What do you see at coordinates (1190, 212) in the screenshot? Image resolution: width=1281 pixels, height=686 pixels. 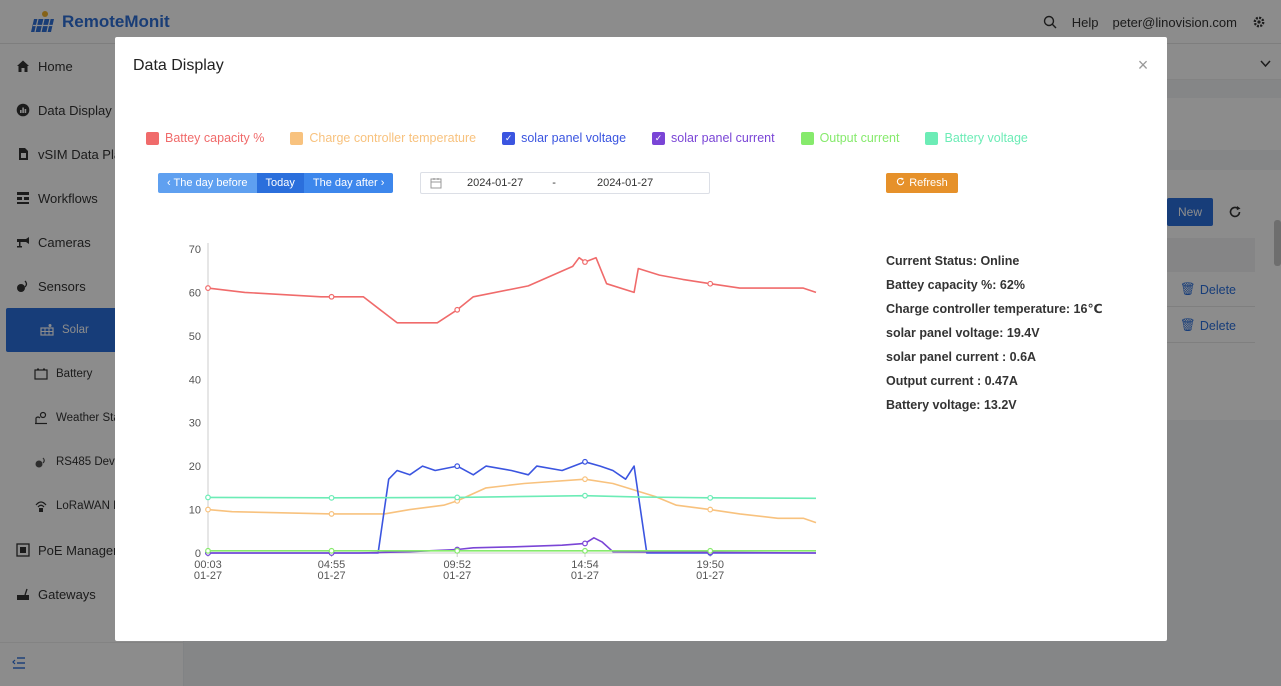 I see `new-button: New` at bounding box center [1190, 212].